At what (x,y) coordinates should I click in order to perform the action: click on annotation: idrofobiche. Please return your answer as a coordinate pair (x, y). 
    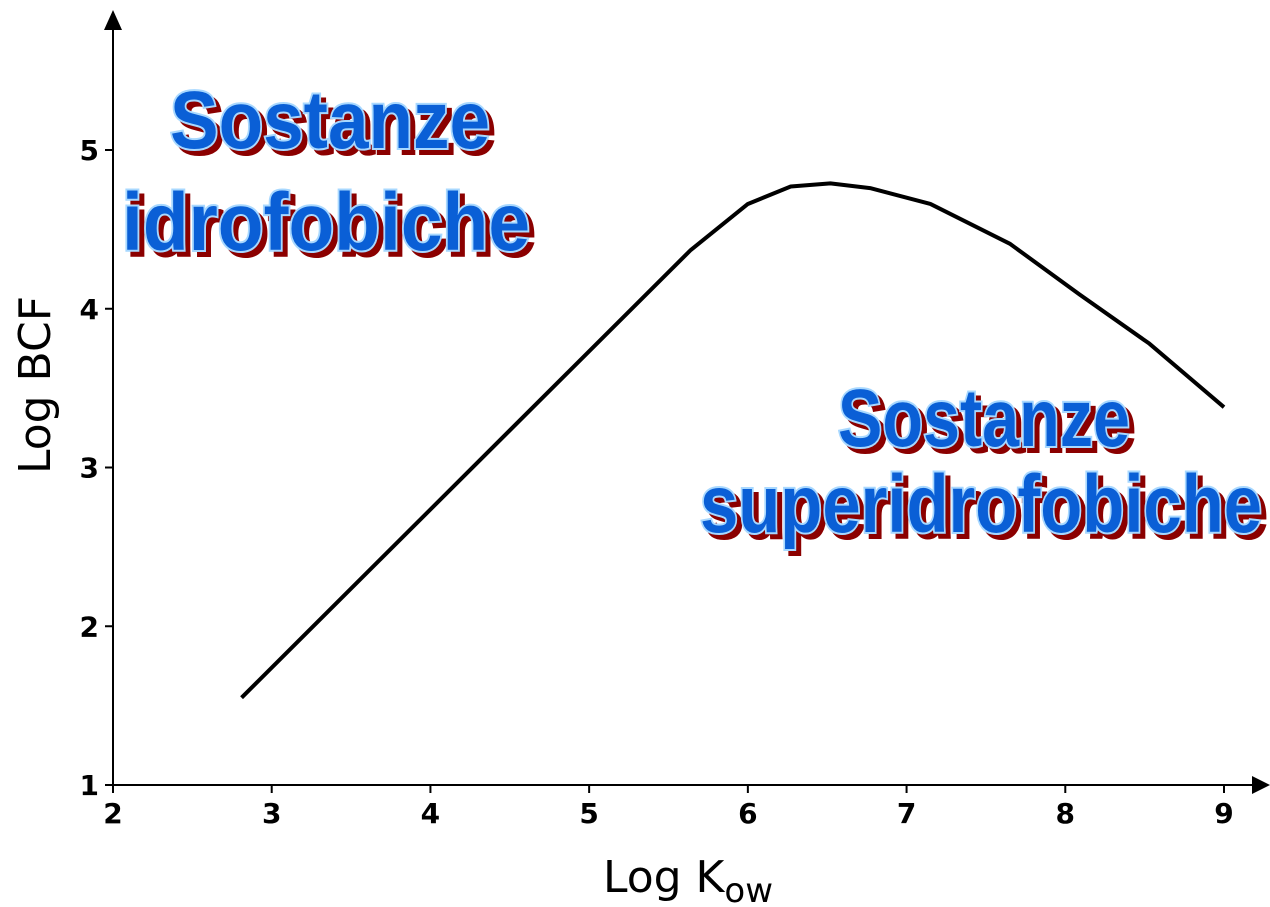
    Looking at the image, I should click on (326, 222).